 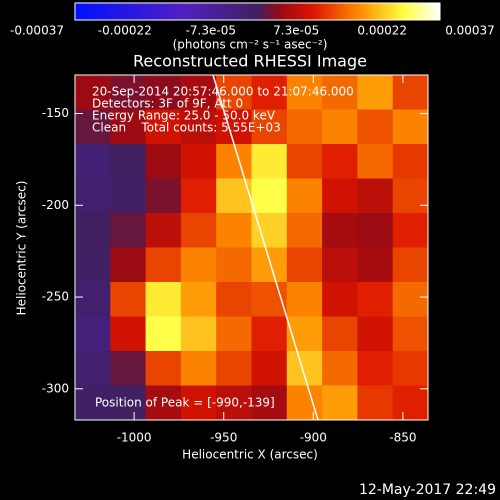 I want to click on timestamp: 12-May-2017 22:49, so click(x=427, y=490).